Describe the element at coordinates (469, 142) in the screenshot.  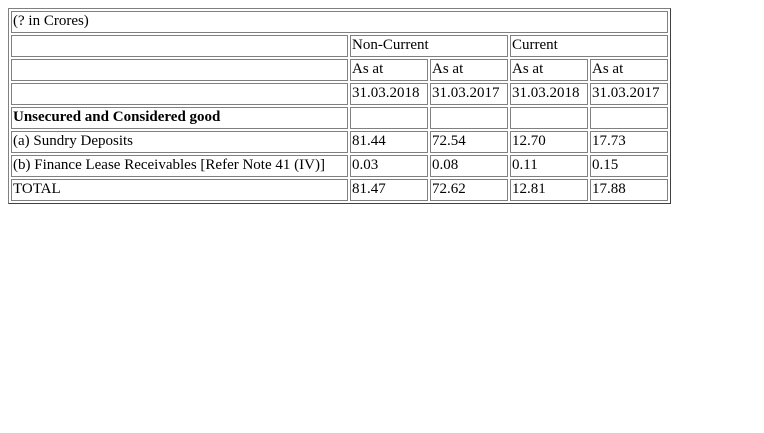
I see `value-cell: 72.54` at that location.